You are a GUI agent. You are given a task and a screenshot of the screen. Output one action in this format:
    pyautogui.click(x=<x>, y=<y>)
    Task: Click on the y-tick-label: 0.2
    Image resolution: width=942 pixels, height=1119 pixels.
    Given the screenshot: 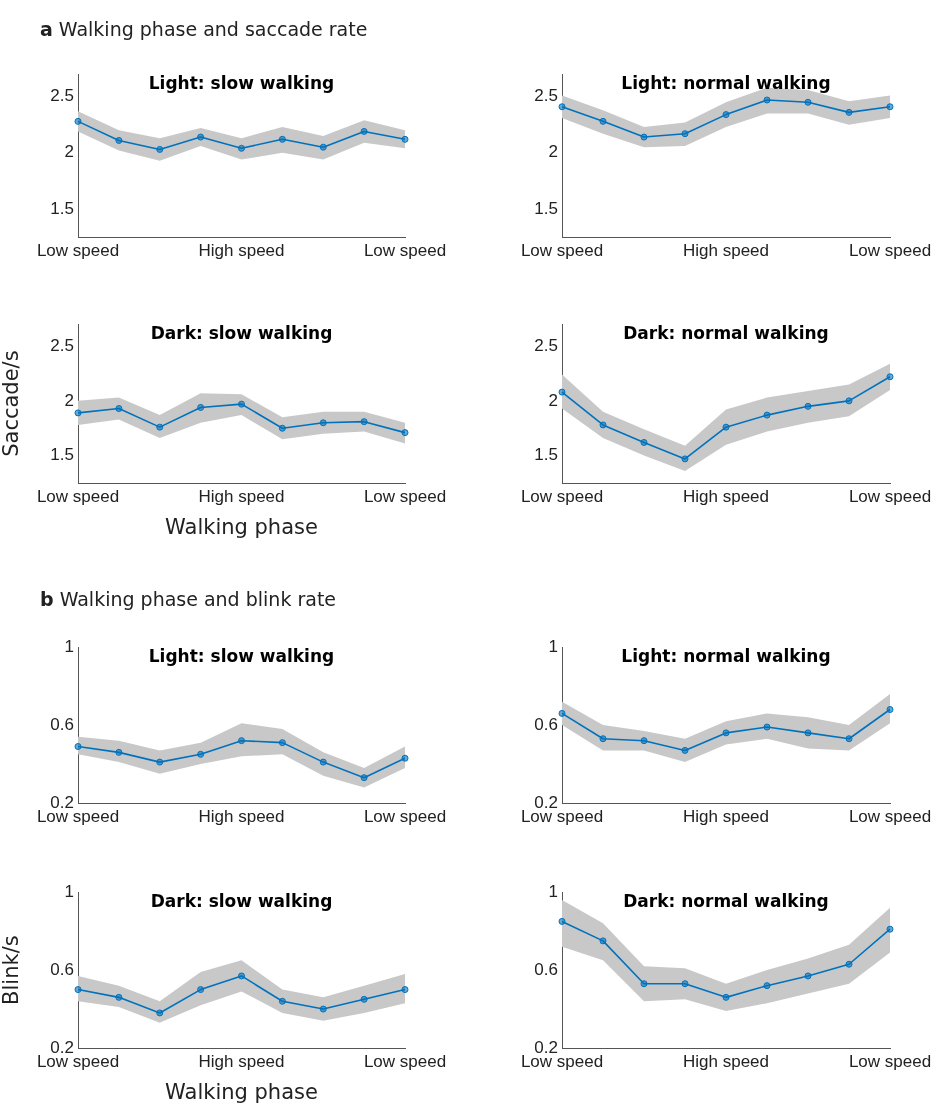 What is the action you would take?
    pyautogui.click(x=546, y=1047)
    